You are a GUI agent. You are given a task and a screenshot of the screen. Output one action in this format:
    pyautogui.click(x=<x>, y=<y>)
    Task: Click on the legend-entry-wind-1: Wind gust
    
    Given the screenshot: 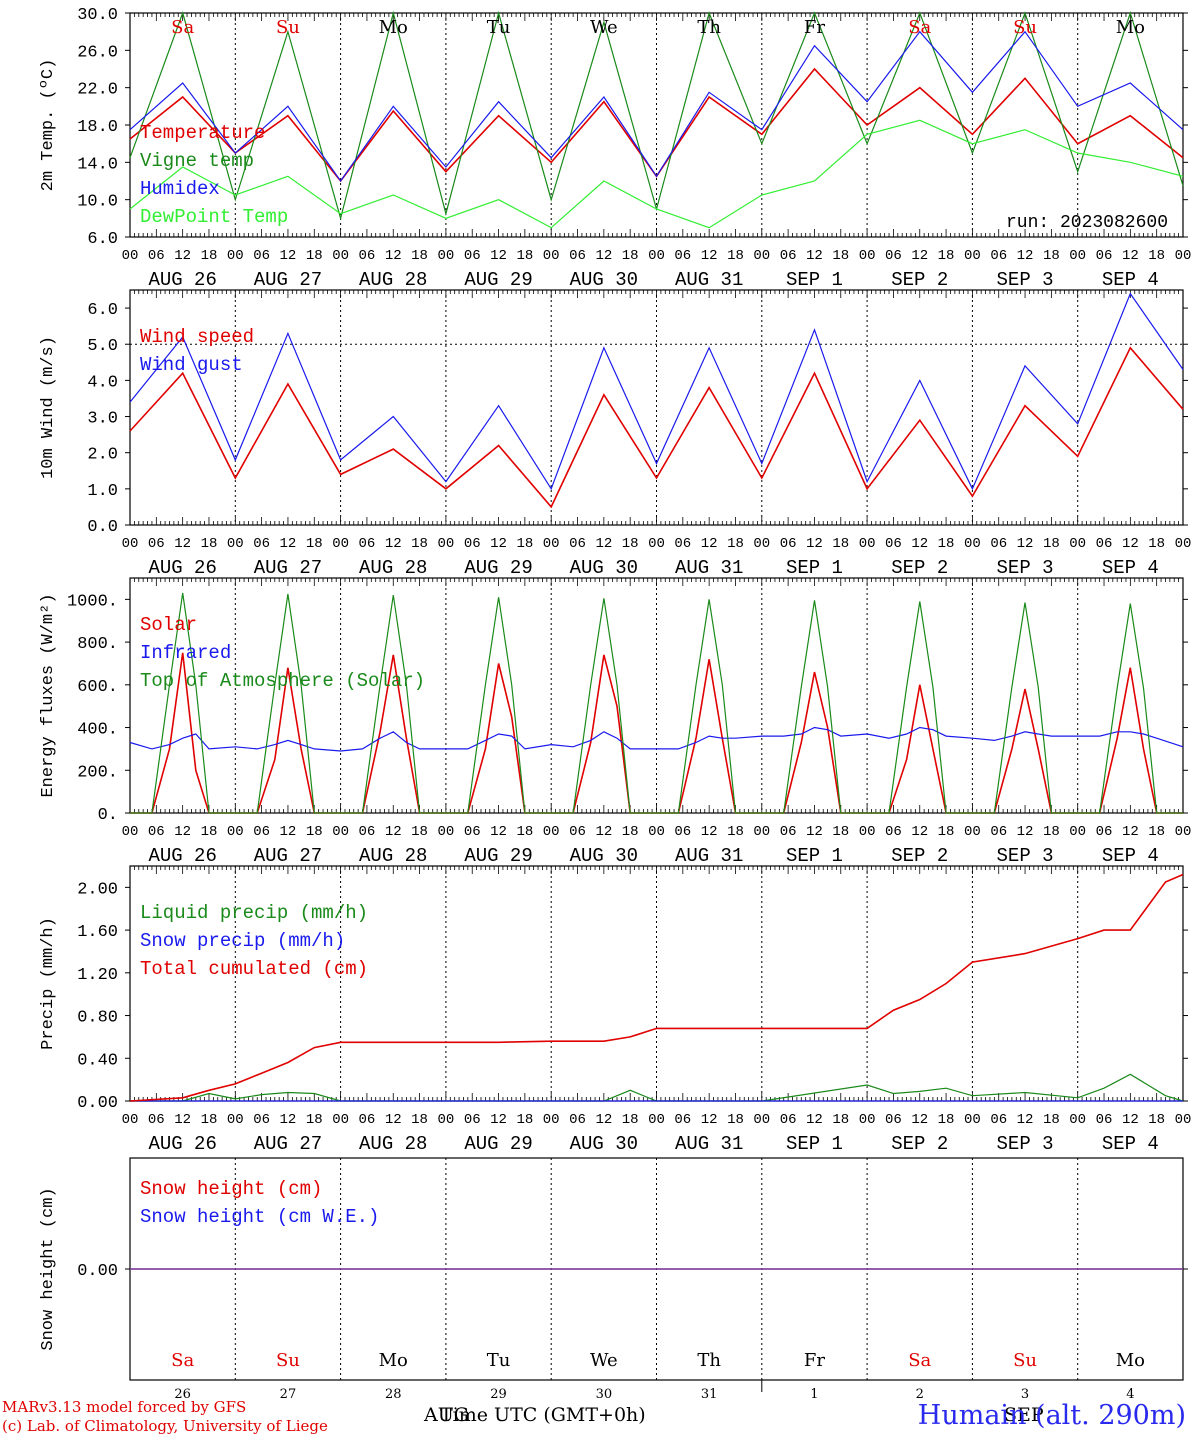 What is the action you would take?
    pyautogui.click(x=191, y=365)
    